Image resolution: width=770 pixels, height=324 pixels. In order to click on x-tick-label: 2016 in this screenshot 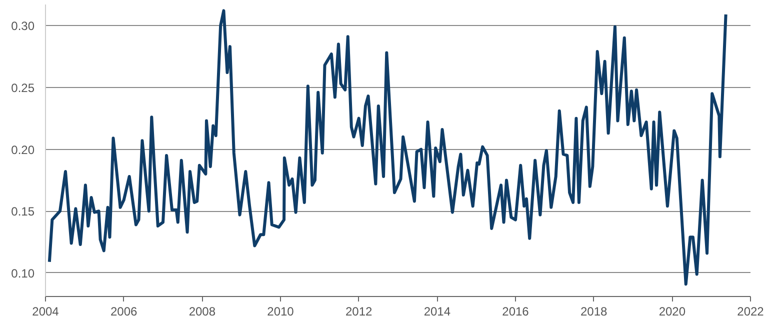, I will do `click(516, 311)`.